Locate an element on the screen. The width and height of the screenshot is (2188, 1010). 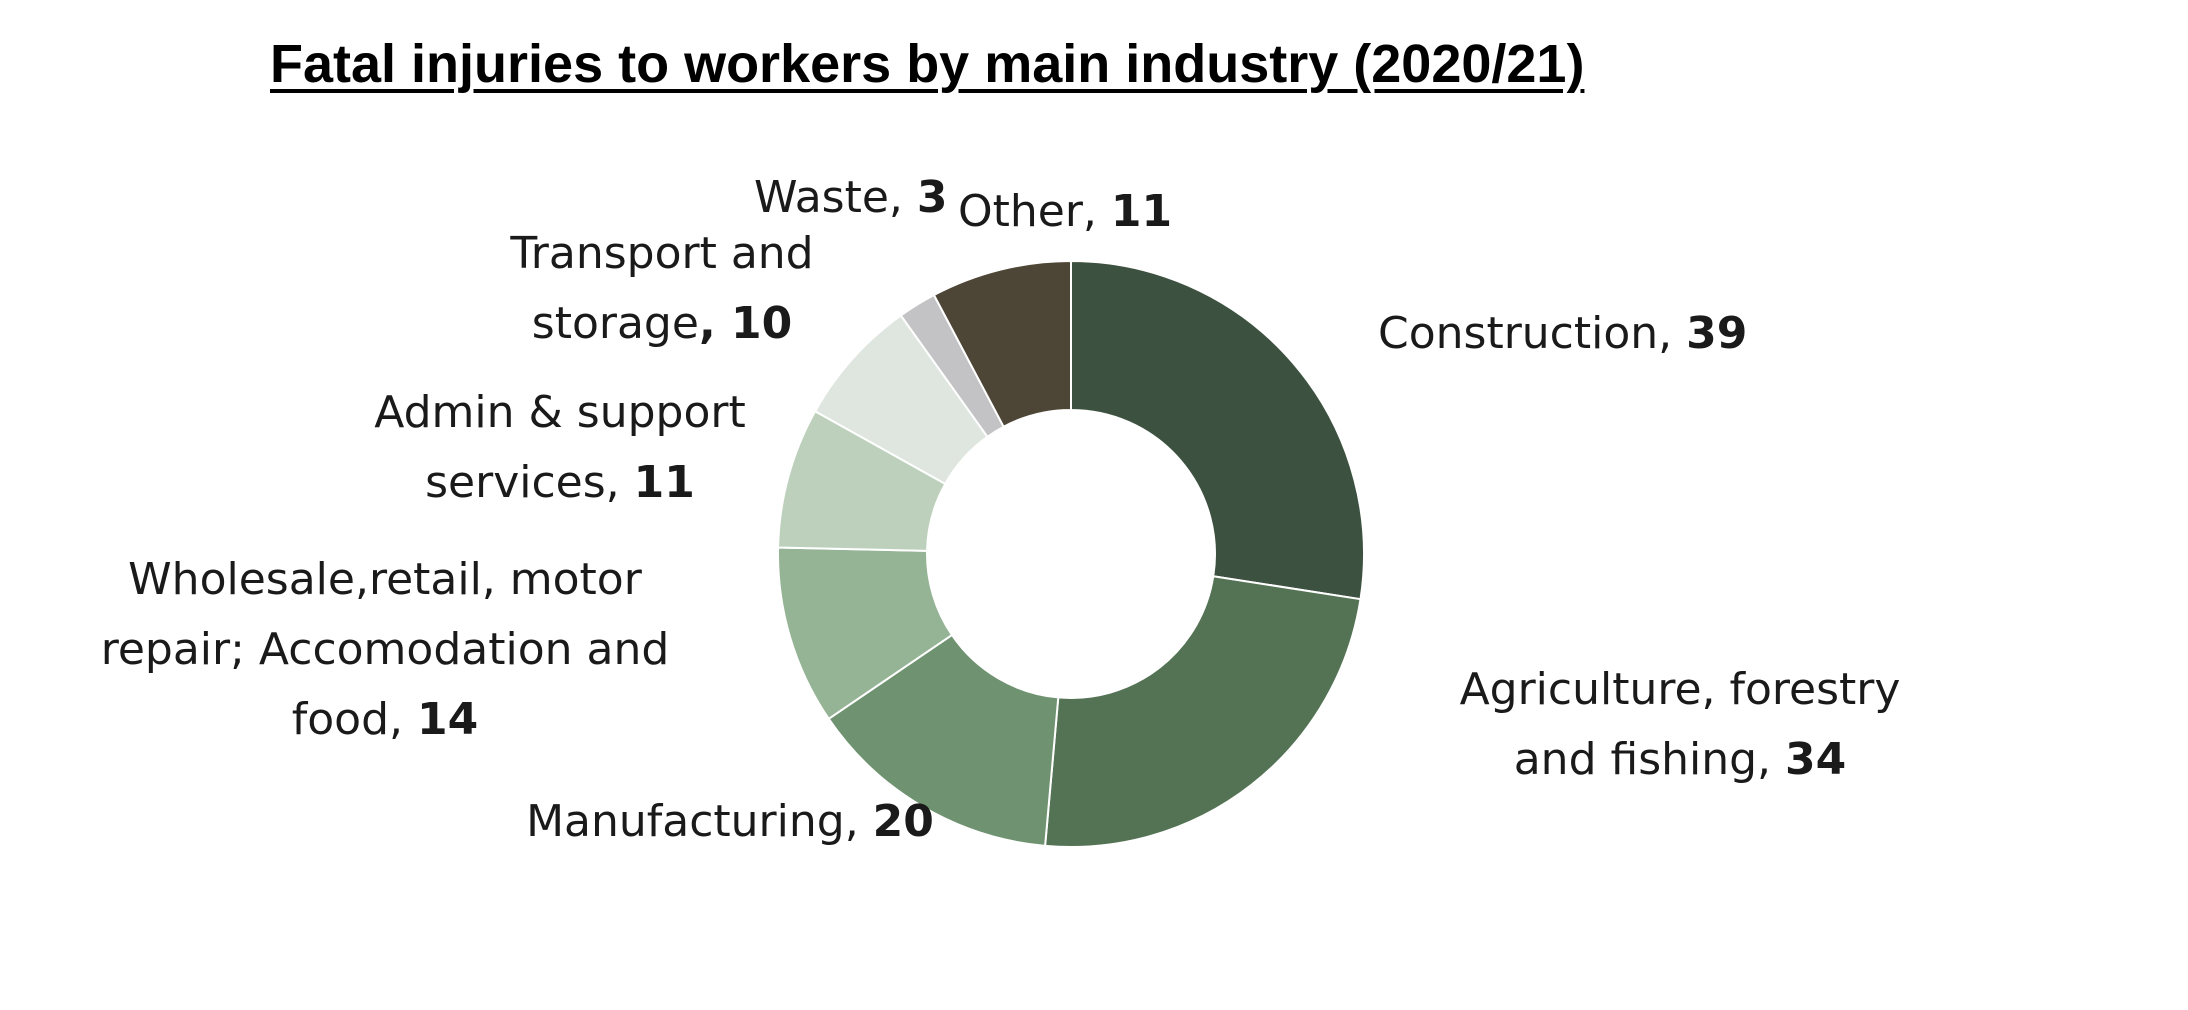
label-admin-support-services: Admin & support services, 11 is located at coordinates (559, 447).